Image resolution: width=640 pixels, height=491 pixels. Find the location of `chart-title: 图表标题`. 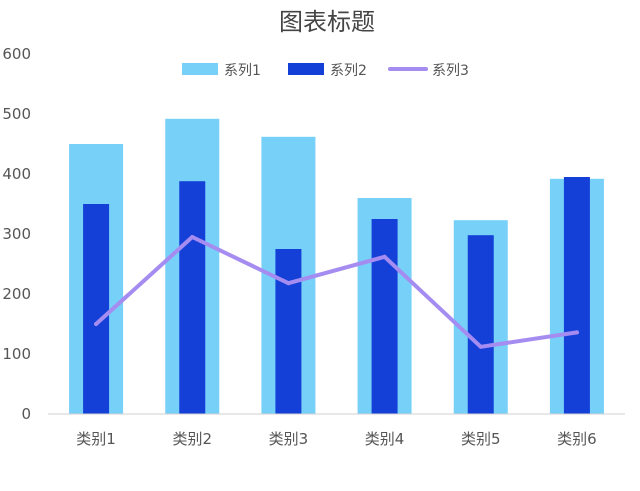

chart-title: 图表标题 is located at coordinates (327, 22).